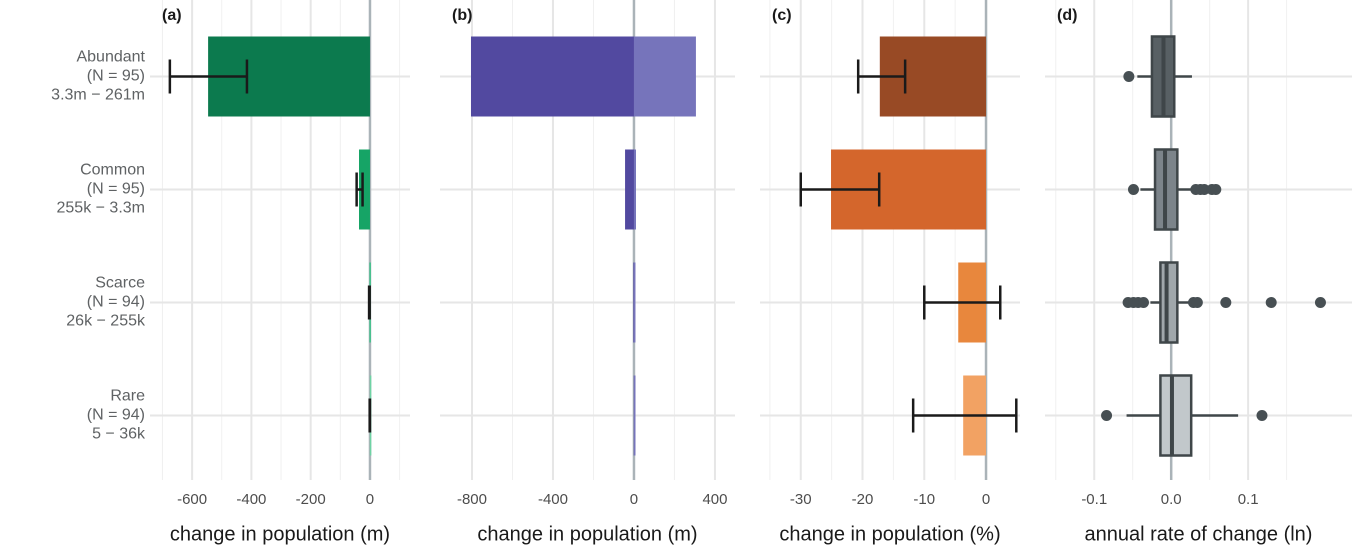 This screenshot has height=549, width=1357. What do you see at coordinates (112, 170) in the screenshot?
I see `category-line: Common` at bounding box center [112, 170].